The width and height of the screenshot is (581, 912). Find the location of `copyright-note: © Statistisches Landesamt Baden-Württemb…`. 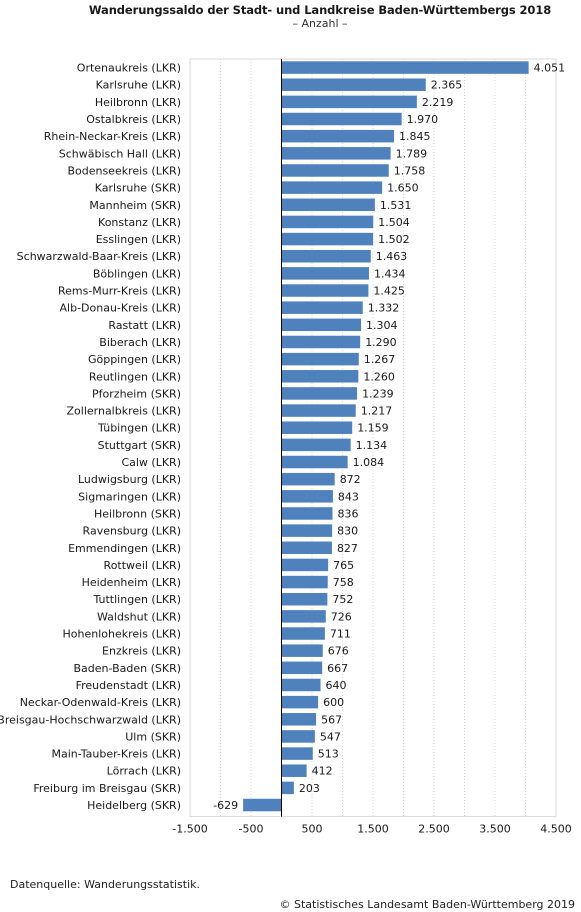

copyright-note: © Statistisches Landesamt Baden-Württemb… is located at coordinates (427, 904).